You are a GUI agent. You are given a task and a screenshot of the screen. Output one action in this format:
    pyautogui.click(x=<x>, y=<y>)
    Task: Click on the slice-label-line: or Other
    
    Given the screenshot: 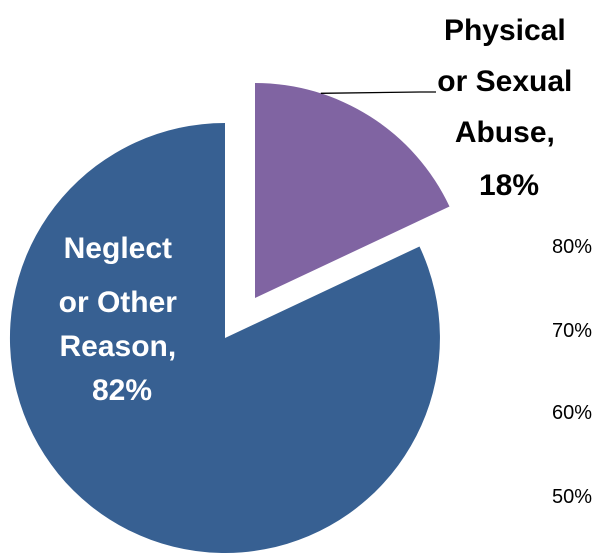 What is the action you would take?
    pyautogui.click(x=118, y=302)
    